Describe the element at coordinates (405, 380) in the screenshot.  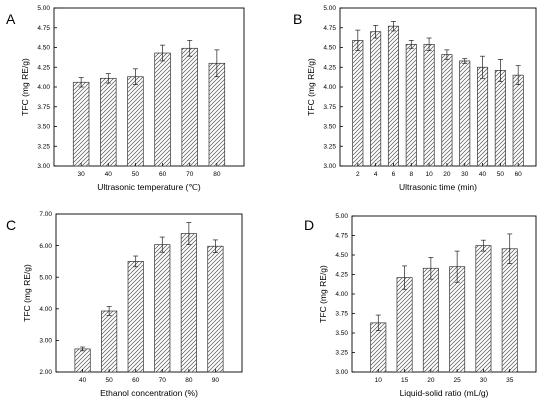
I see `x-tick-label: 15` at that location.